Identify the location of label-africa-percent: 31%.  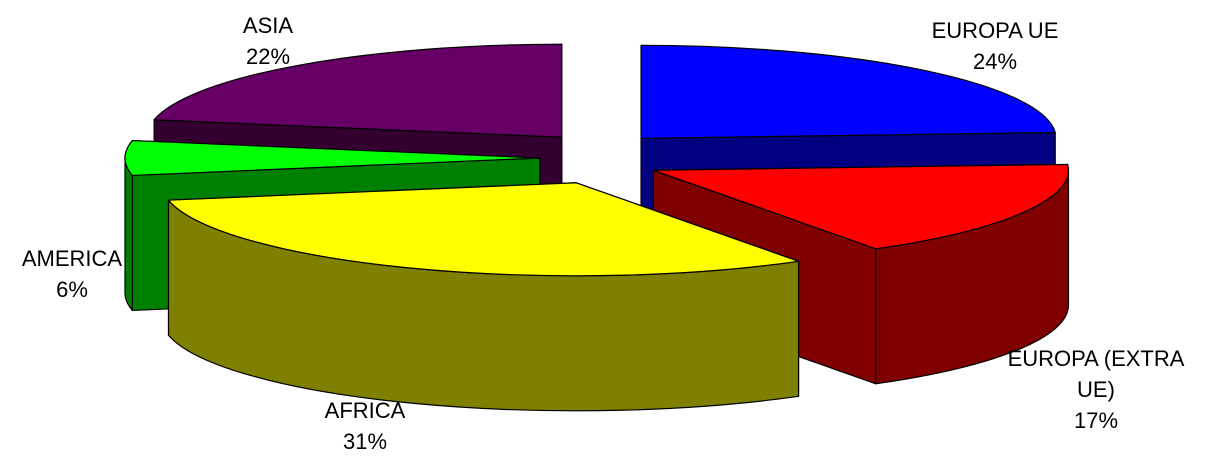
(365, 441).